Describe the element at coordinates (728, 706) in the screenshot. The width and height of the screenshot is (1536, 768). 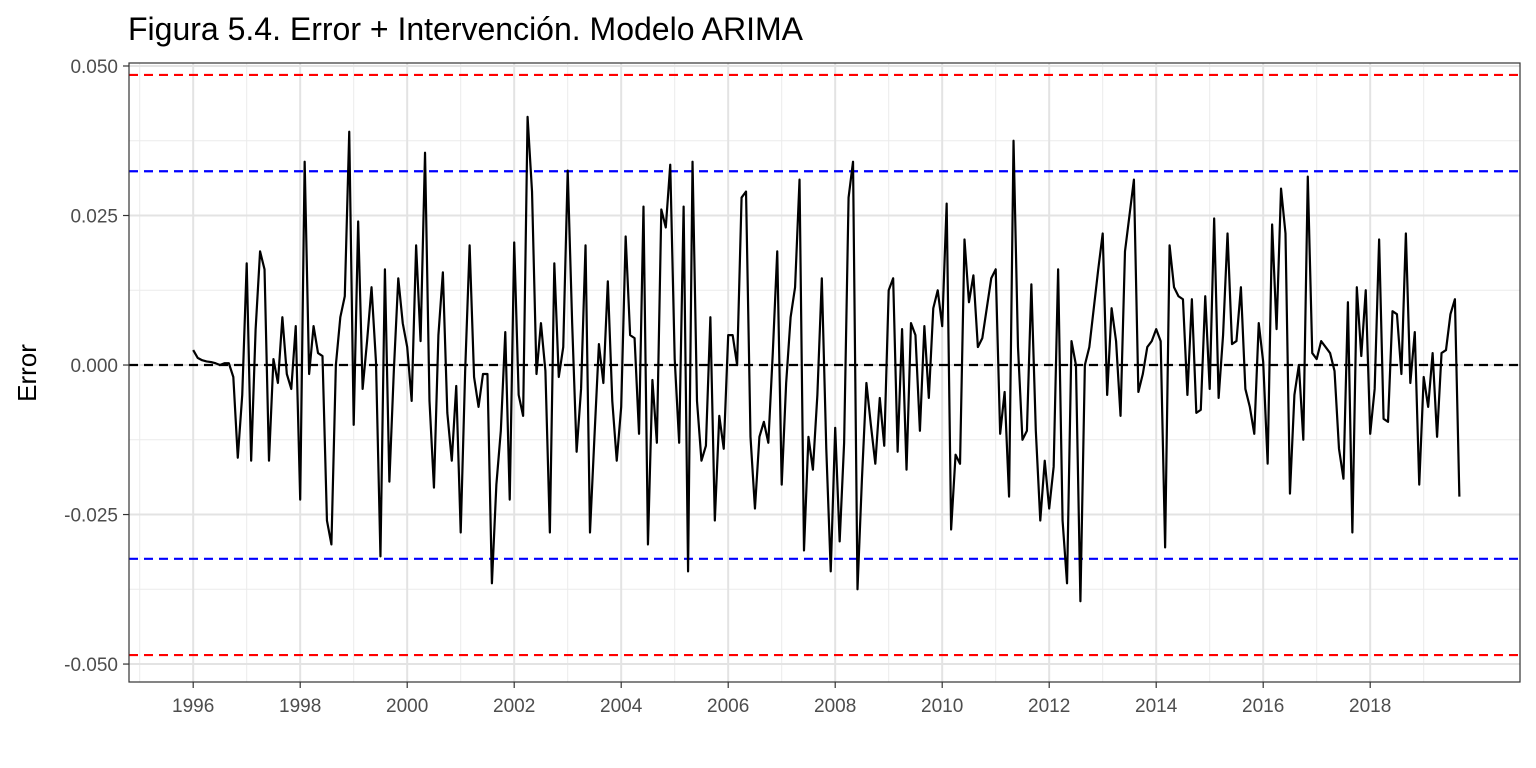
I see `x-tick-label: 2006` at that location.